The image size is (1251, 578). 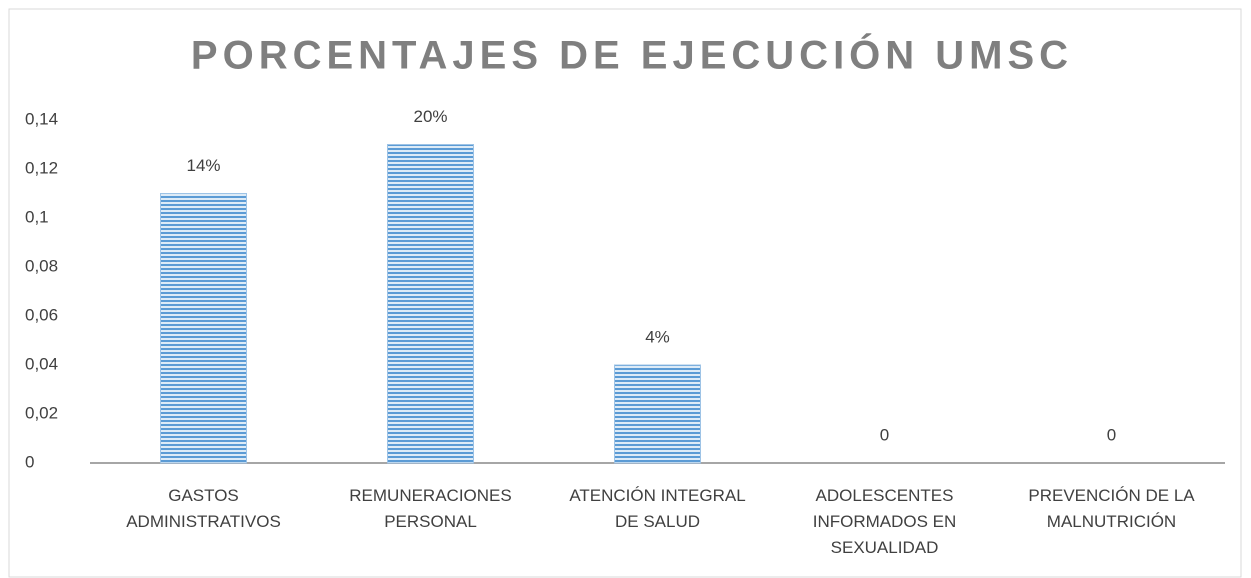 I want to click on y-tick-label: 0,06, so click(x=41, y=314).